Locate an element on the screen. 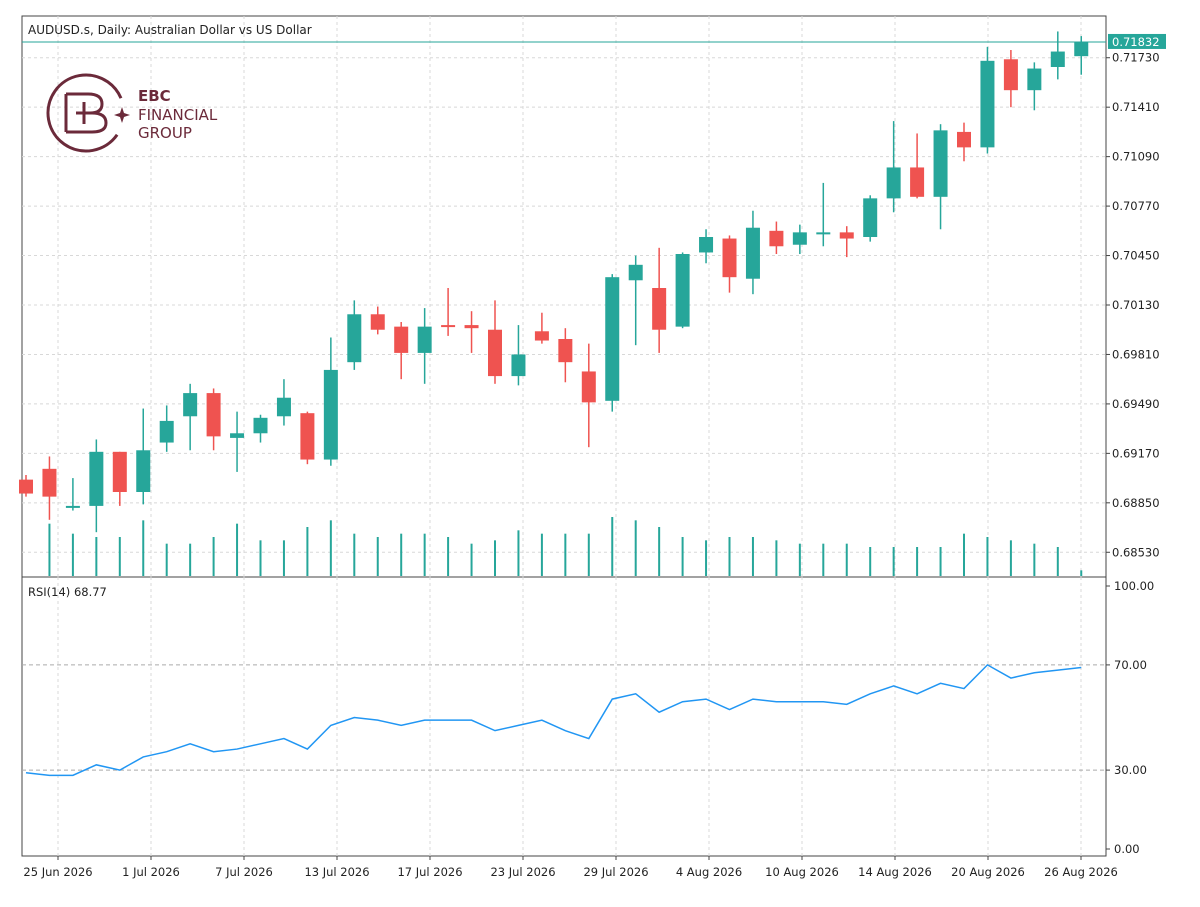  ebc-logo-monogram-icon is located at coordinates (86, 113).